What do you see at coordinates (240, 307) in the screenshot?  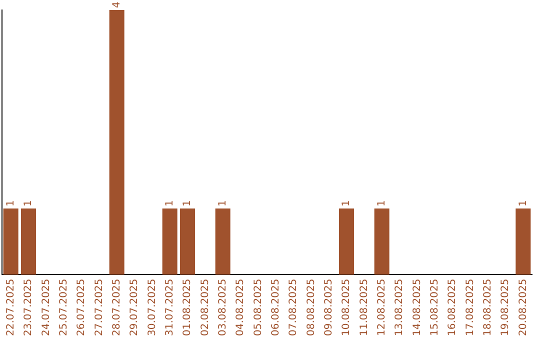 I see `x-tick-label: 04.08.2025` at bounding box center [240, 307].